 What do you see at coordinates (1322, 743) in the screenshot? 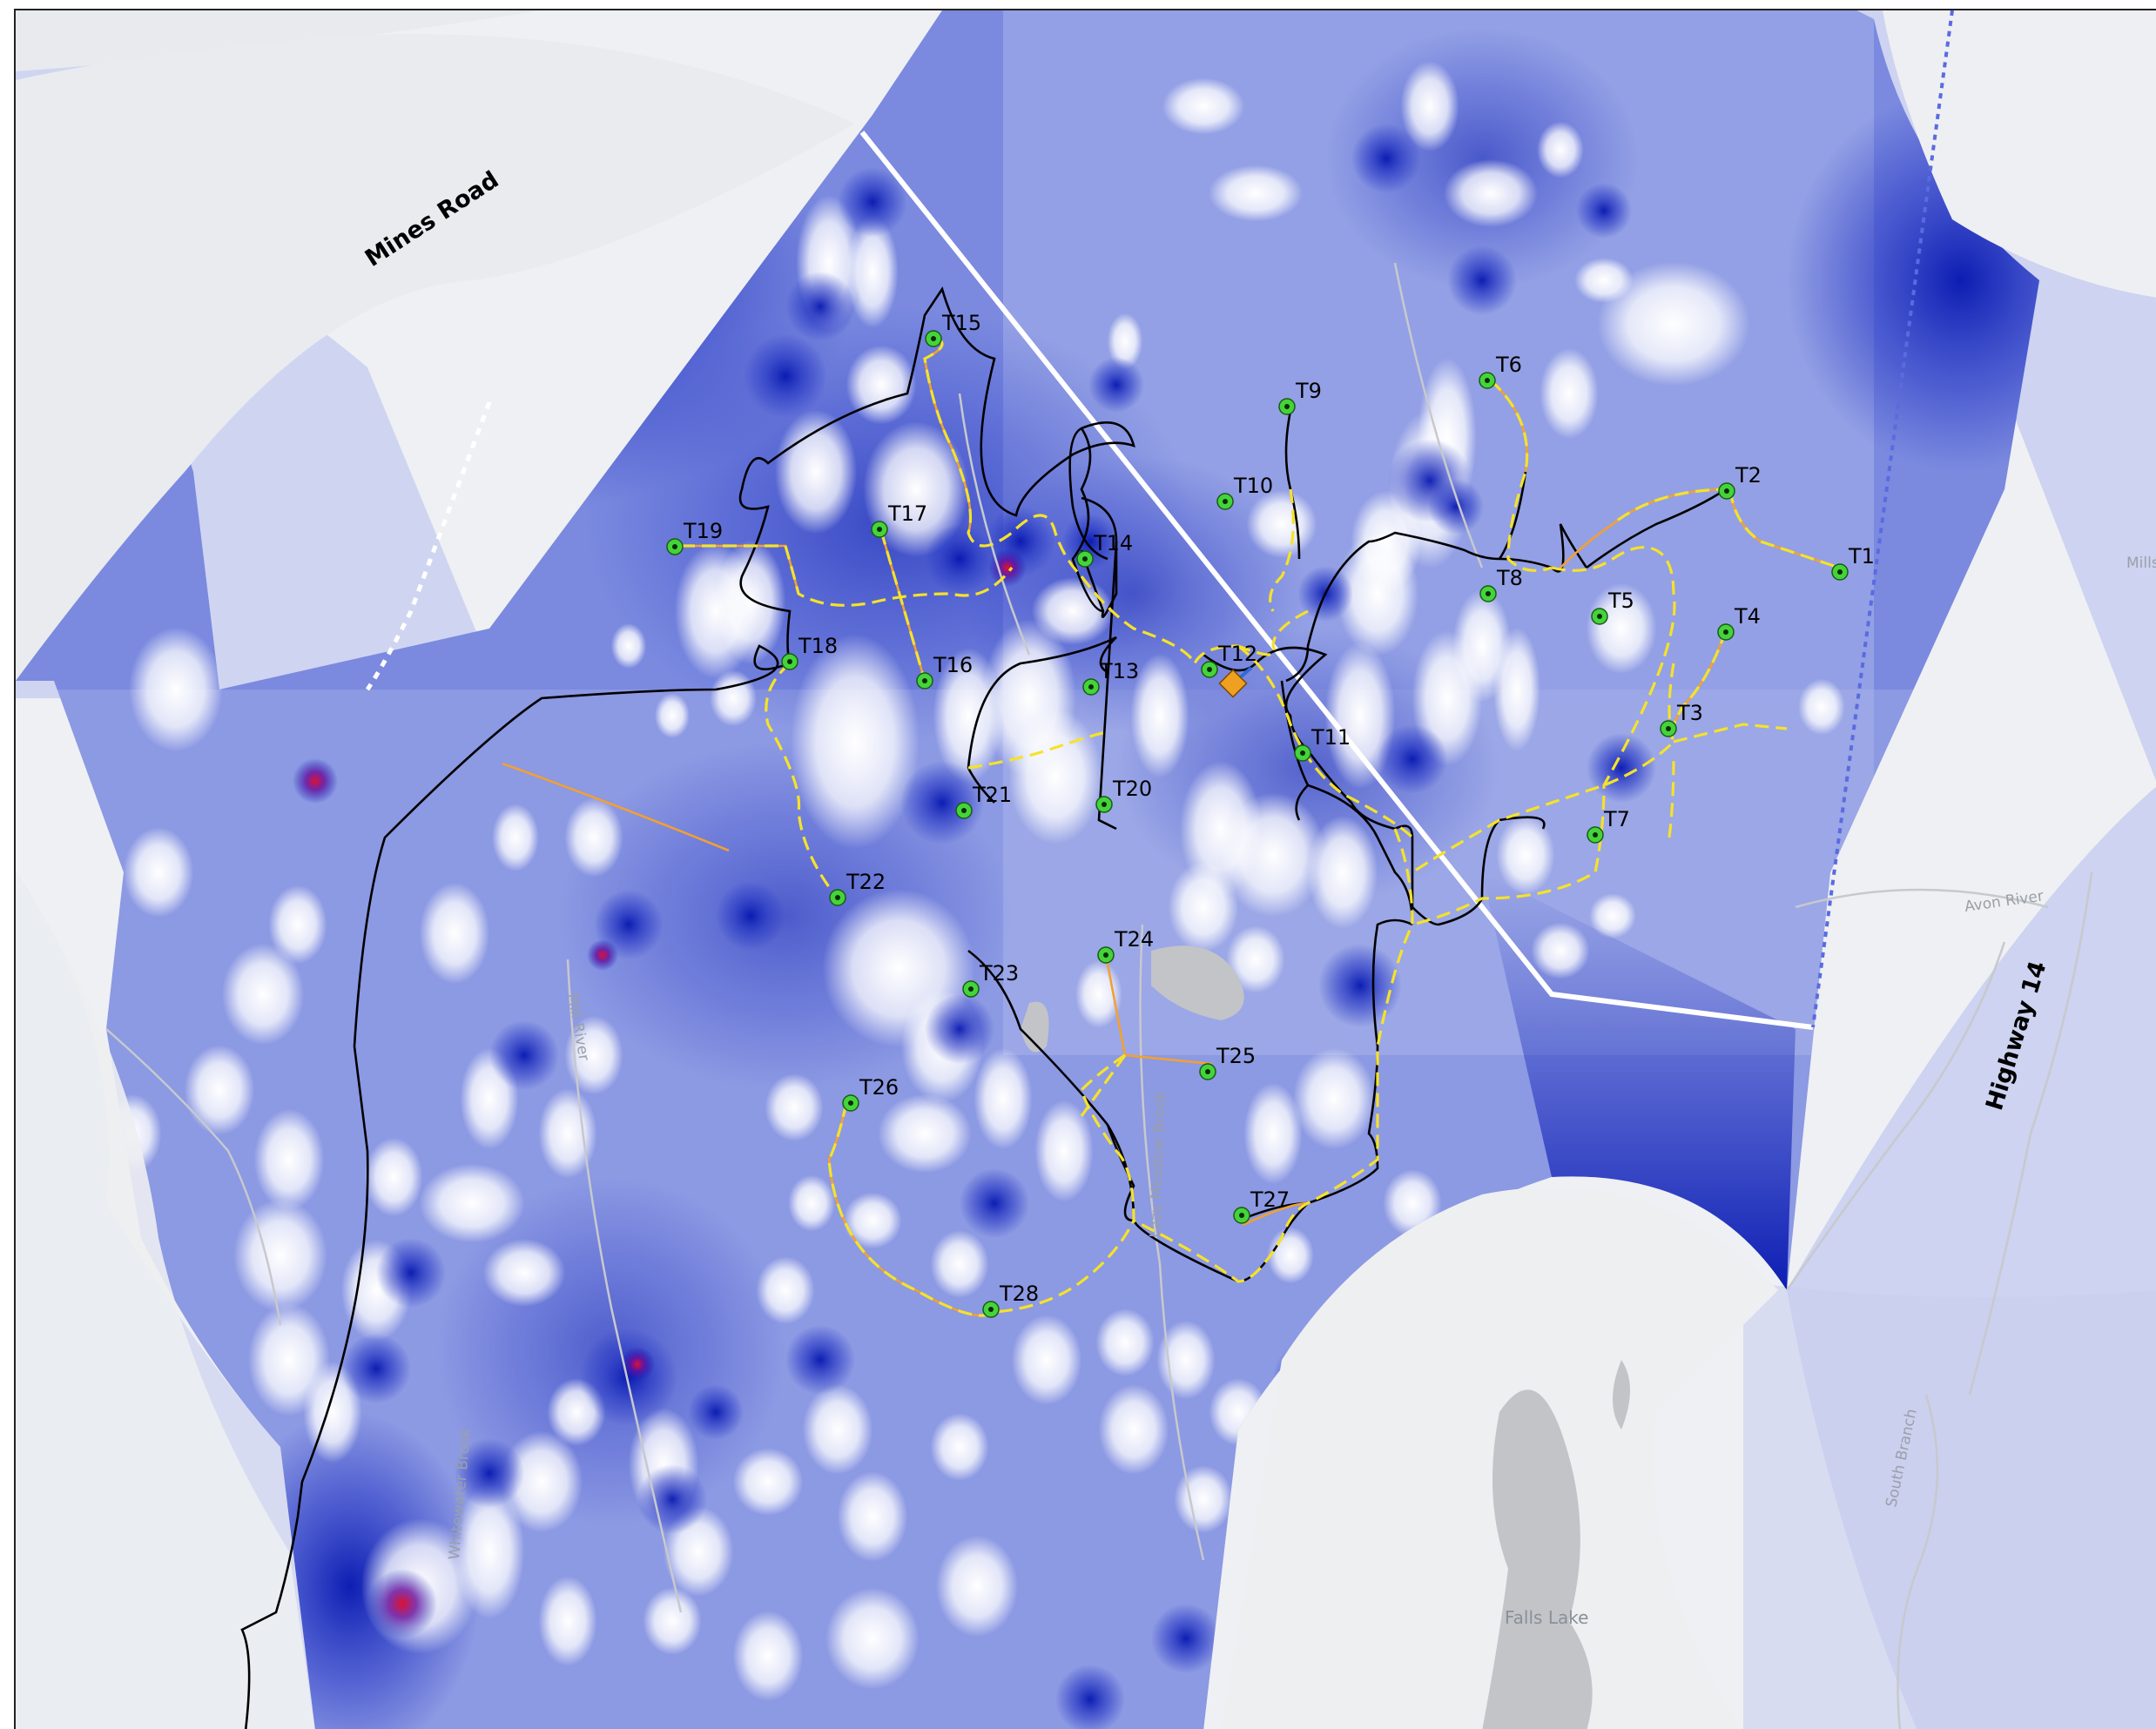
I see `turbine-t11: T11` at bounding box center [1322, 743].